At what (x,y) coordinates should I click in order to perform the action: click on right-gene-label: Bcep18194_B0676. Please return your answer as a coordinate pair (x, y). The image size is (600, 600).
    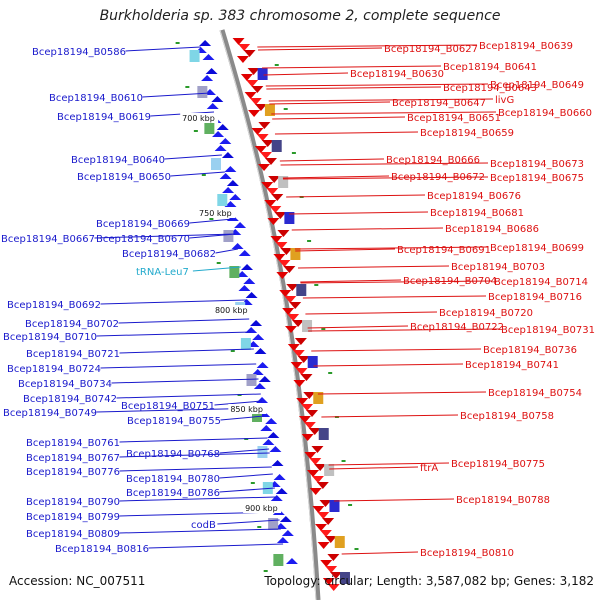
    Looking at the image, I should click on (474, 196).